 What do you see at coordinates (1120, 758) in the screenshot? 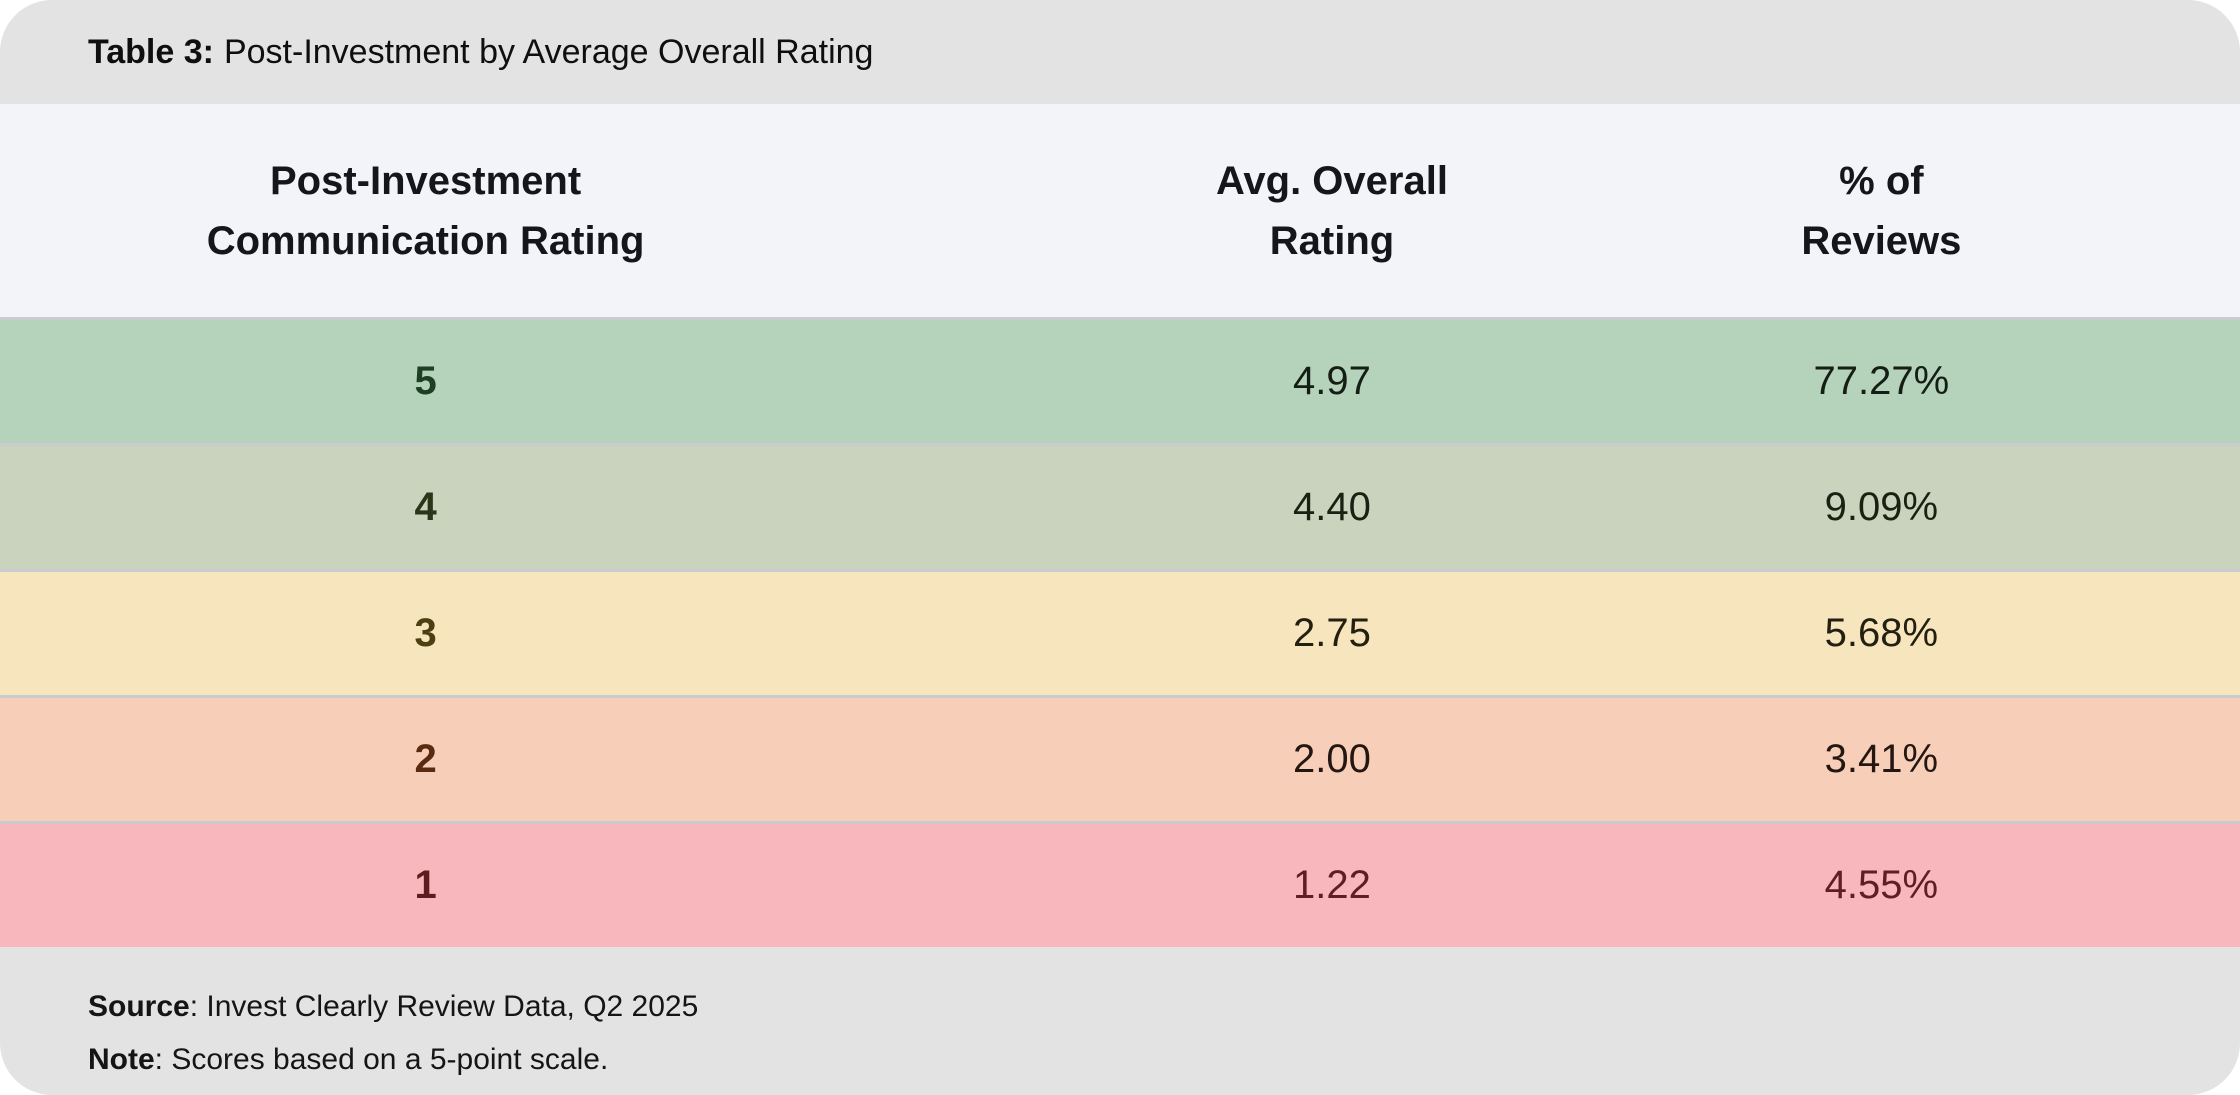
I see `table-row: 2 2.00 3.41%` at bounding box center [1120, 758].